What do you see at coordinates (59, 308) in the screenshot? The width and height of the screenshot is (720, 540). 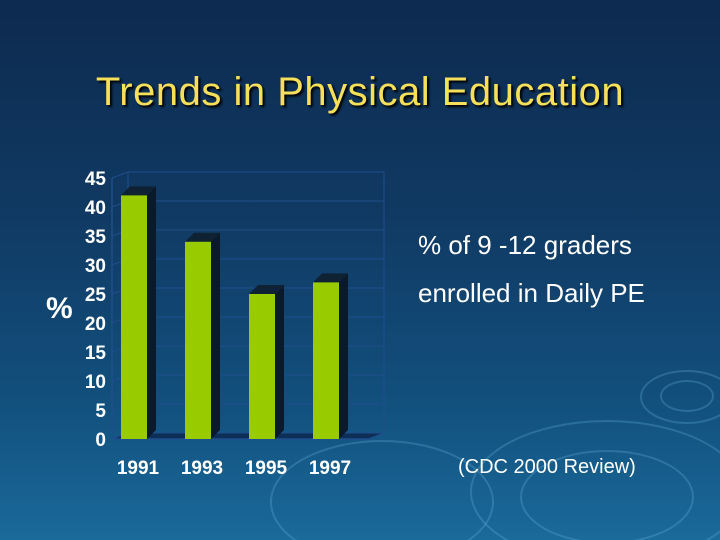 I see `y-axis-label: %` at bounding box center [59, 308].